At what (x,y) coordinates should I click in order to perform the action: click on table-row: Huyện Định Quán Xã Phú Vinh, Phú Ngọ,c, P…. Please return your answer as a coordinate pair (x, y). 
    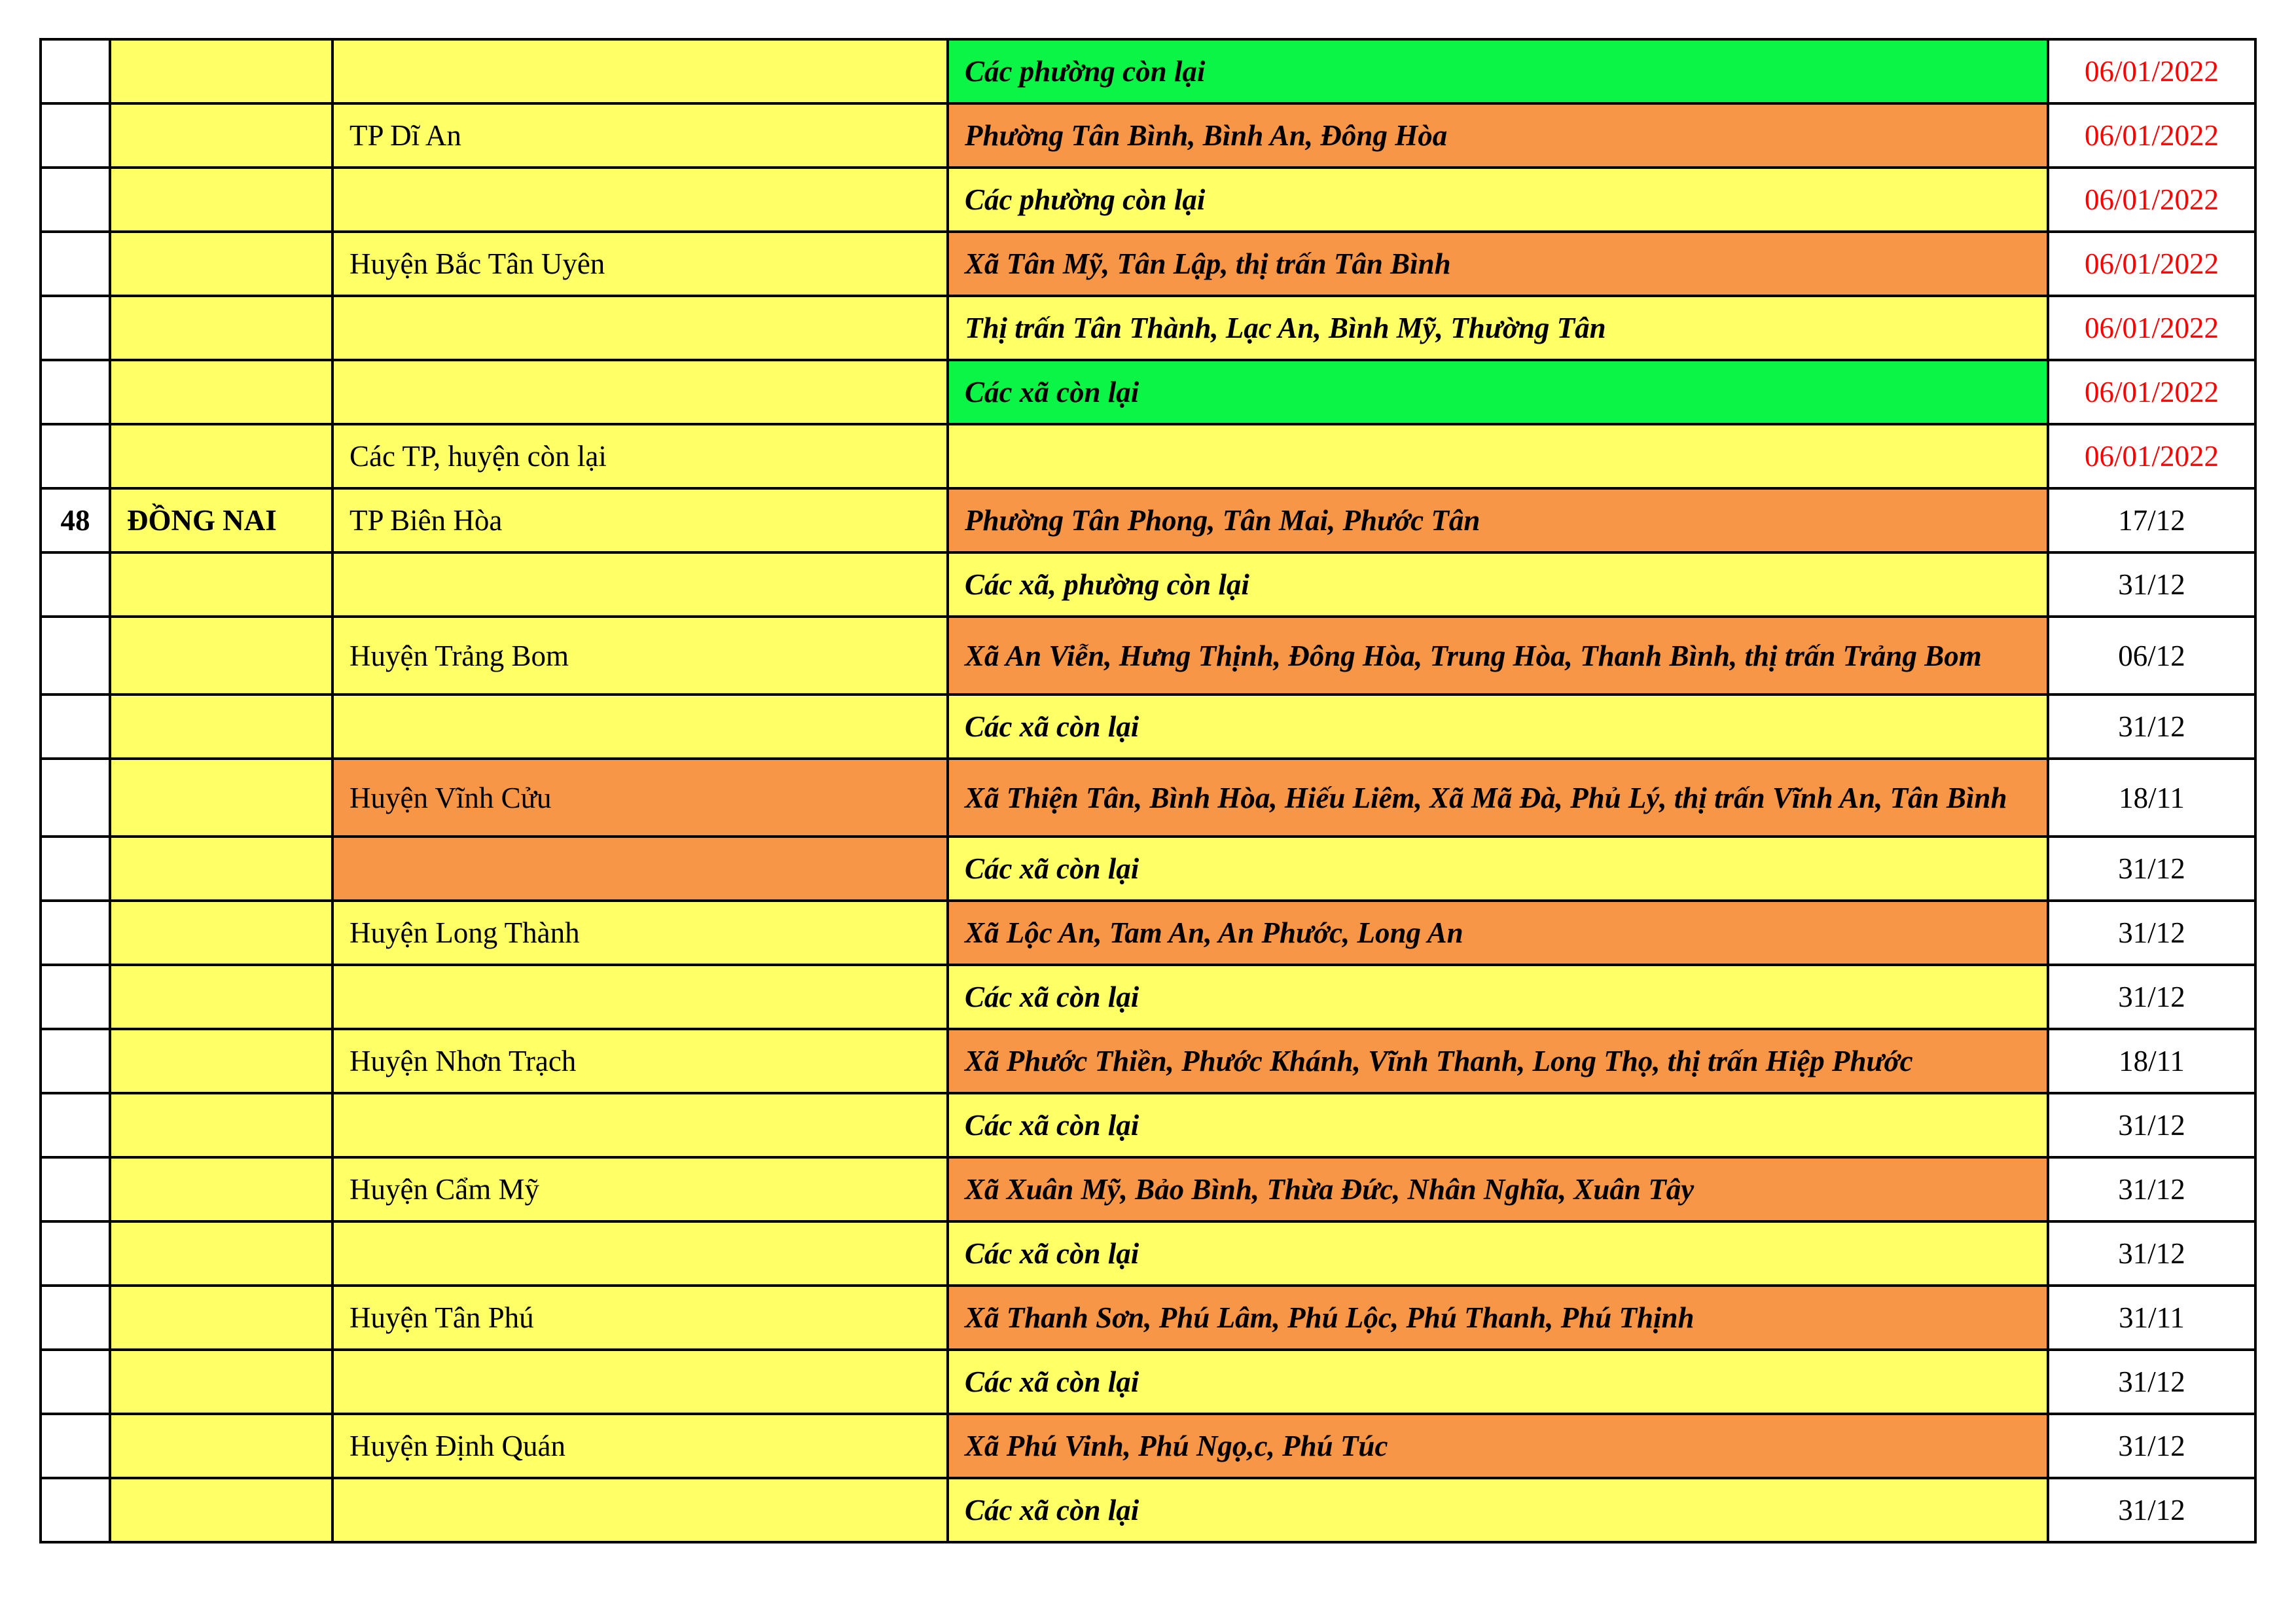
    Looking at the image, I should click on (1148, 1446).